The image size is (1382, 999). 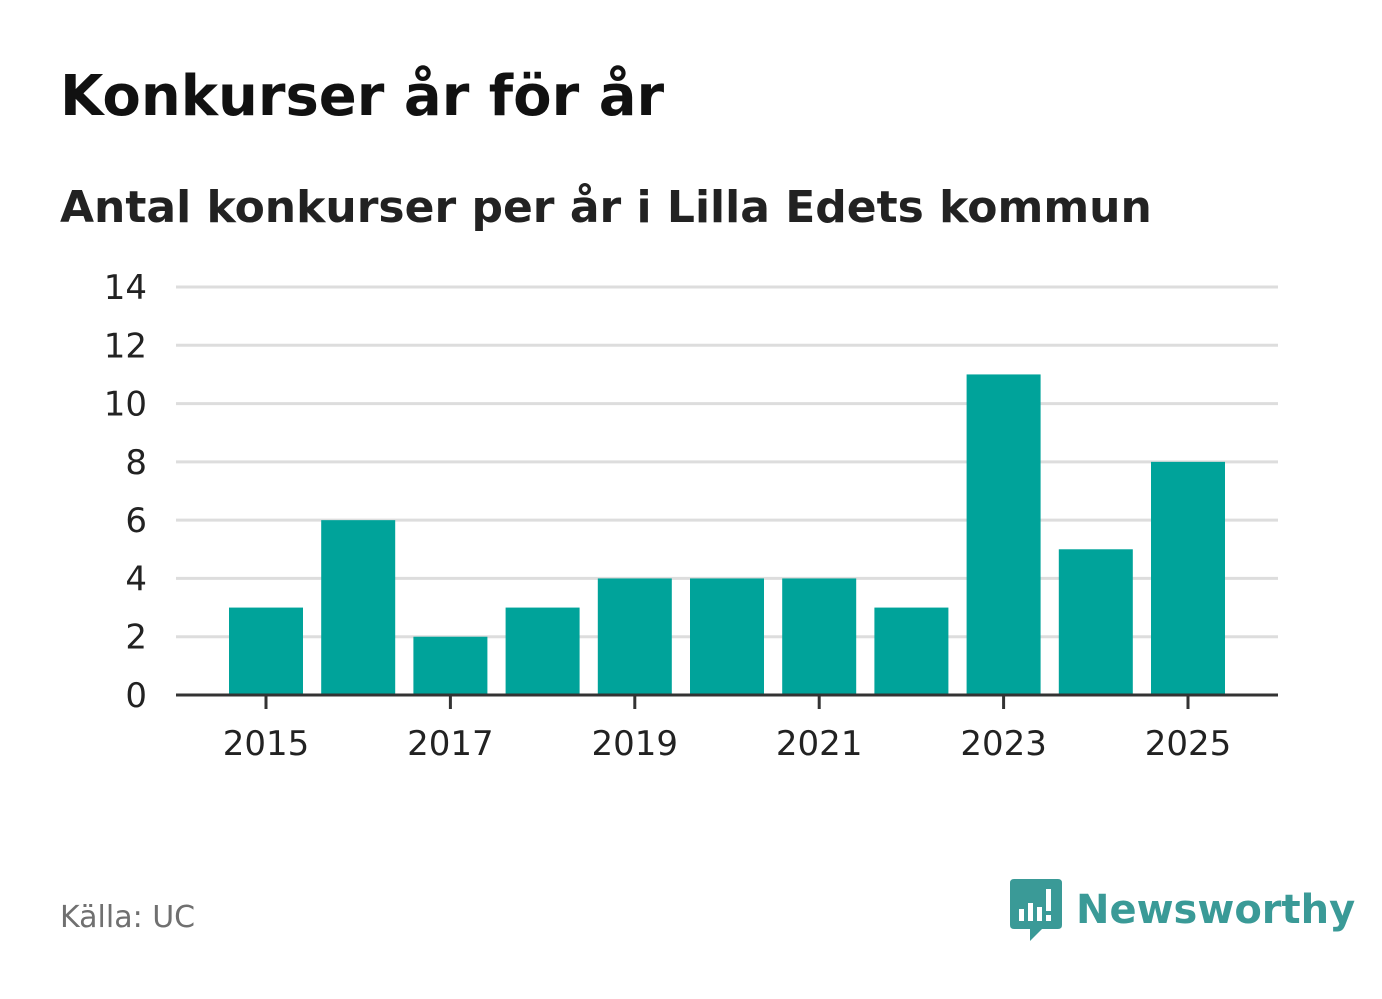 What do you see at coordinates (1003, 744) in the screenshot?
I see `x-tick-label: 2023` at bounding box center [1003, 744].